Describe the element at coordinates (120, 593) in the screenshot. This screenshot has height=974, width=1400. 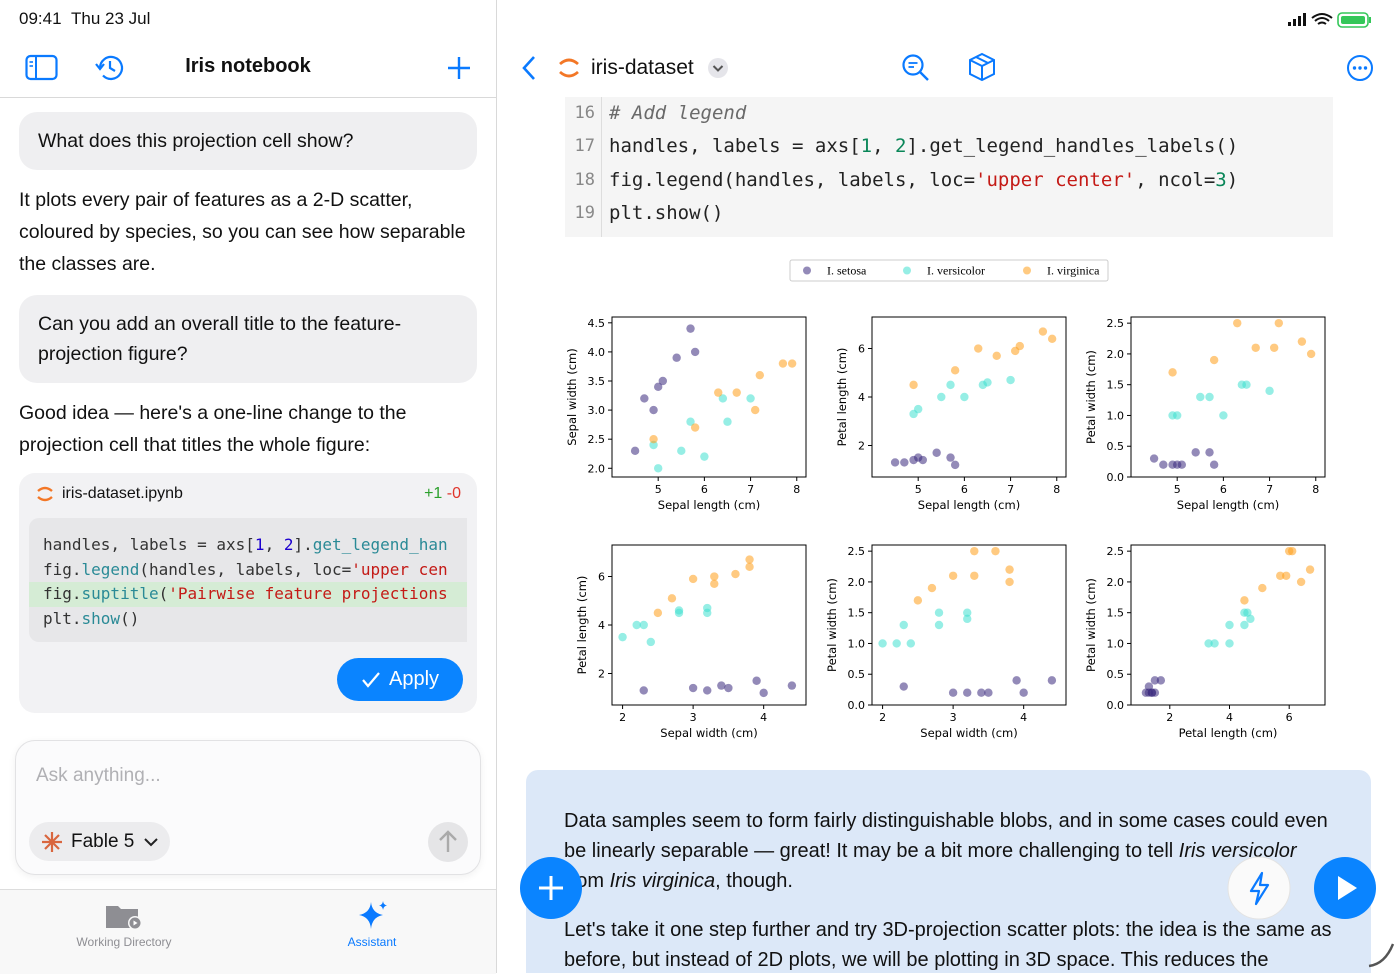
I see `code-token: suptitle` at that location.